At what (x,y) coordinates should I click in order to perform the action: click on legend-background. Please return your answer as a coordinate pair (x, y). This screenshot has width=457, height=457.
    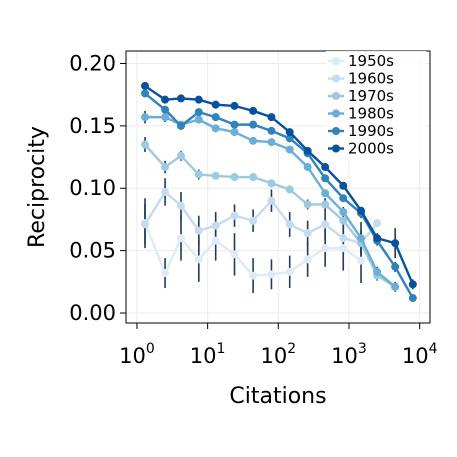
    Looking at the image, I should click on (376, 105).